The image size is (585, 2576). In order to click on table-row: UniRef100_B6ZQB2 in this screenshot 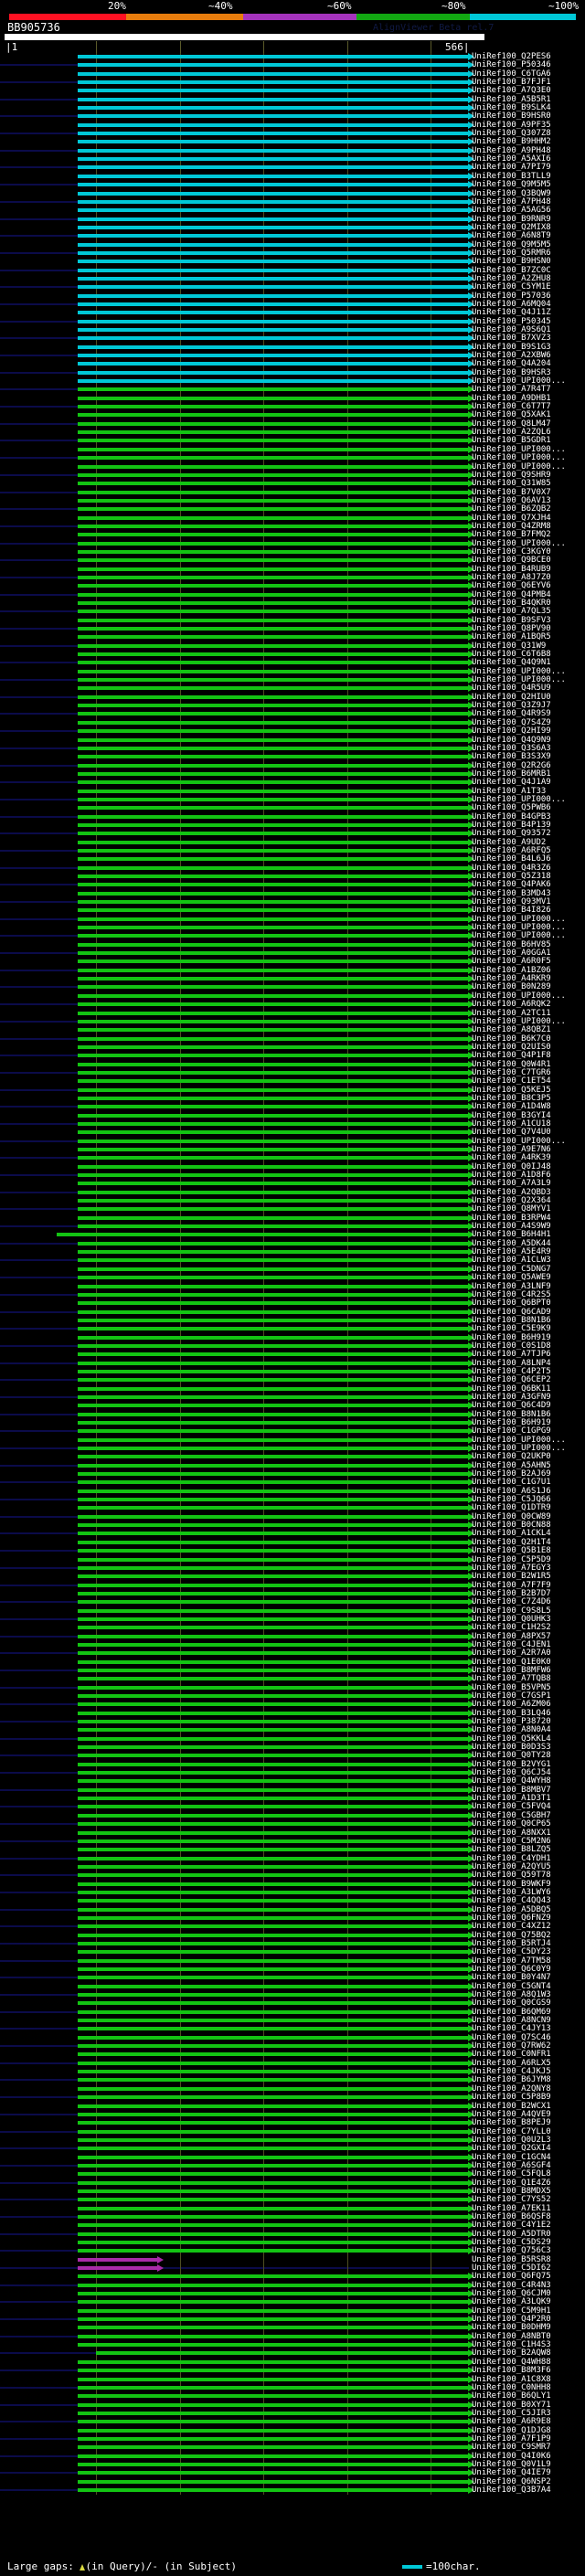, I will do `click(293, 509)`.